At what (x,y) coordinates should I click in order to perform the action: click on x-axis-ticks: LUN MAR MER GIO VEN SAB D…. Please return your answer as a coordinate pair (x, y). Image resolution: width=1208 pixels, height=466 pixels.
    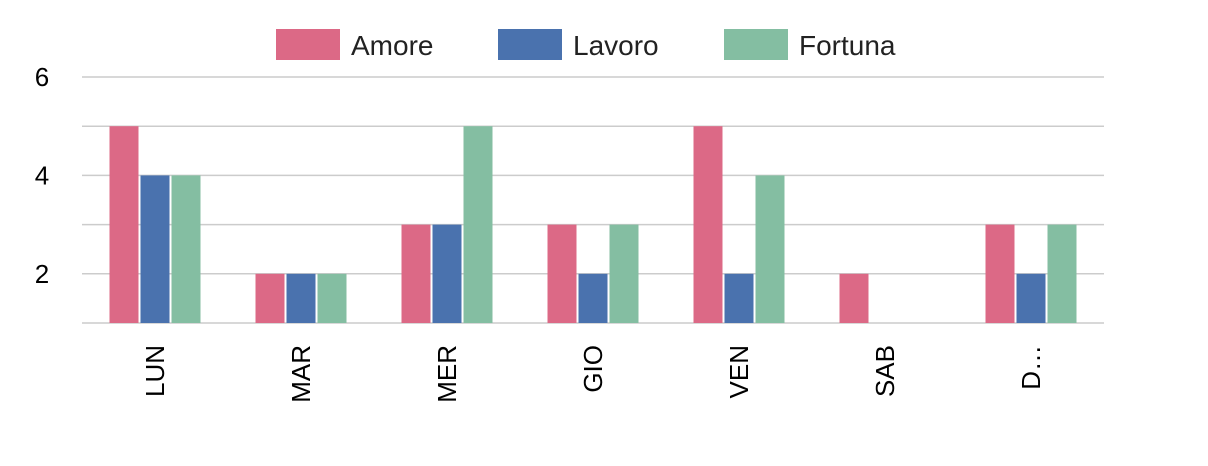
    Looking at the image, I should click on (593, 374).